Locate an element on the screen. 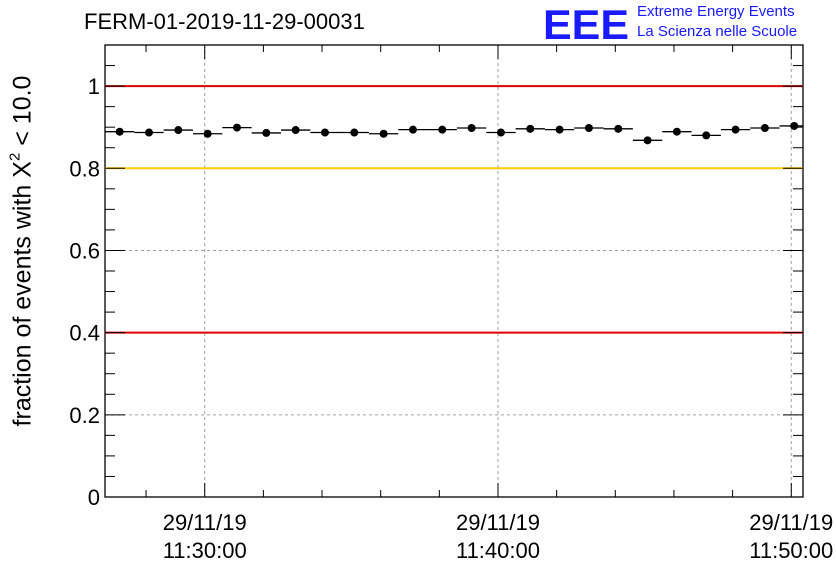 The height and width of the screenshot is (572, 836). y-tick-label: 0.6 is located at coordinates (84, 250).